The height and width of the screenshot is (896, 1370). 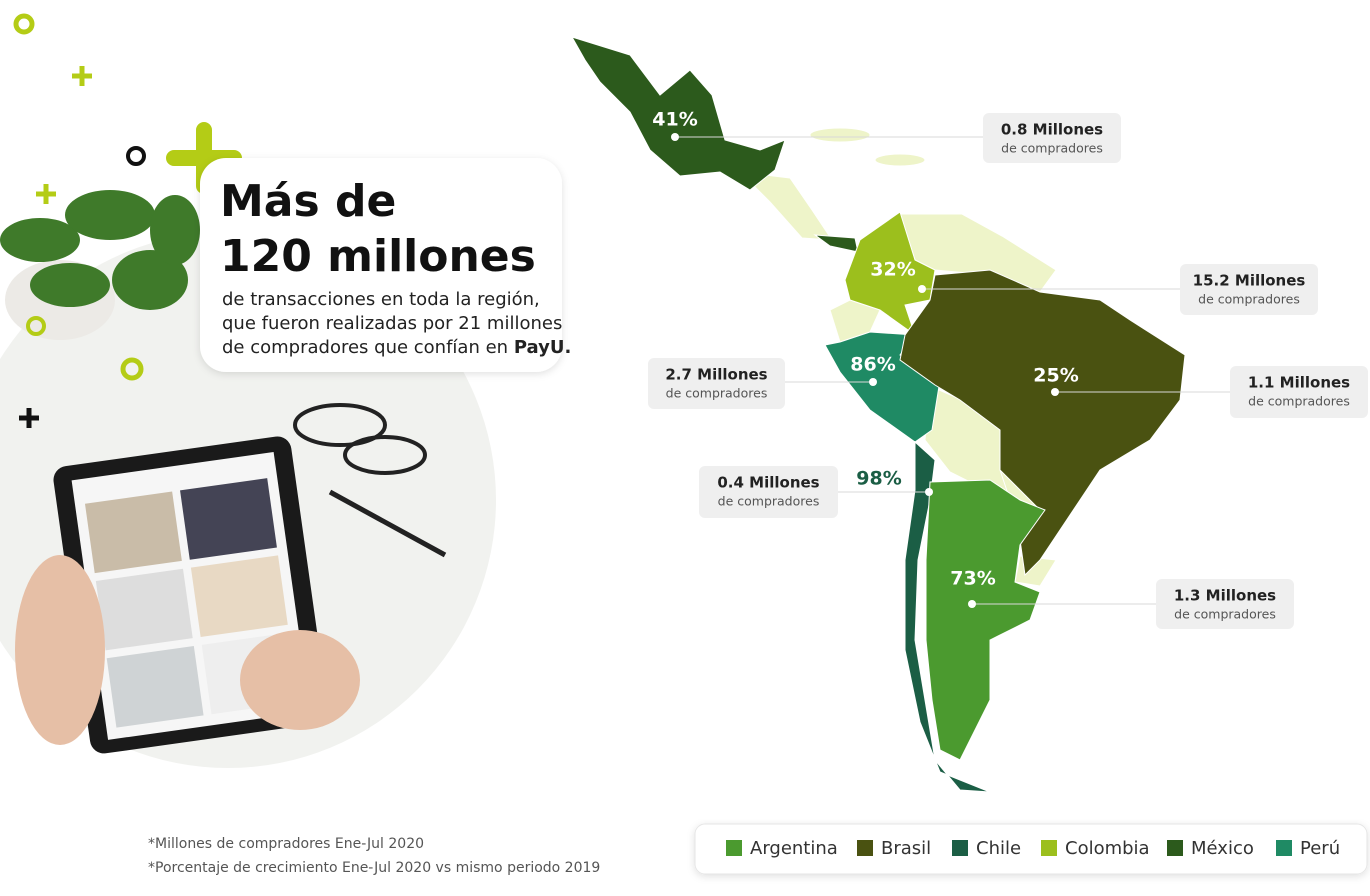 What do you see at coordinates (1299, 383) in the screenshot?
I see `buyers-value: 1.1 Millones` at bounding box center [1299, 383].